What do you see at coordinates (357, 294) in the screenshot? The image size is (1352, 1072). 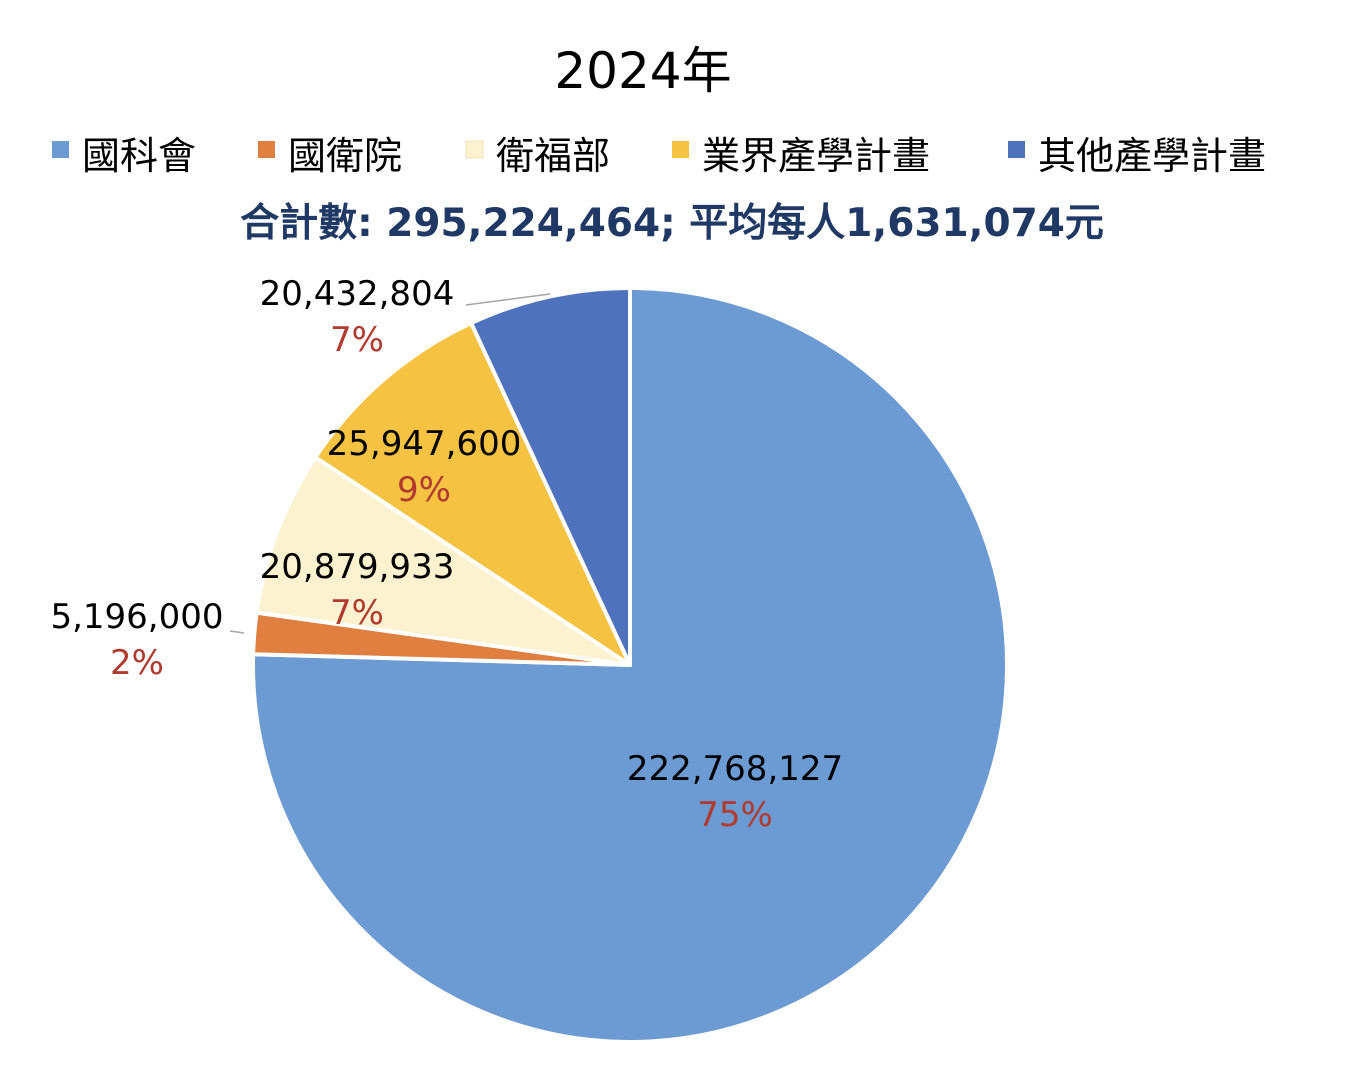 I see `value-label: 20,432,804` at bounding box center [357, 294].